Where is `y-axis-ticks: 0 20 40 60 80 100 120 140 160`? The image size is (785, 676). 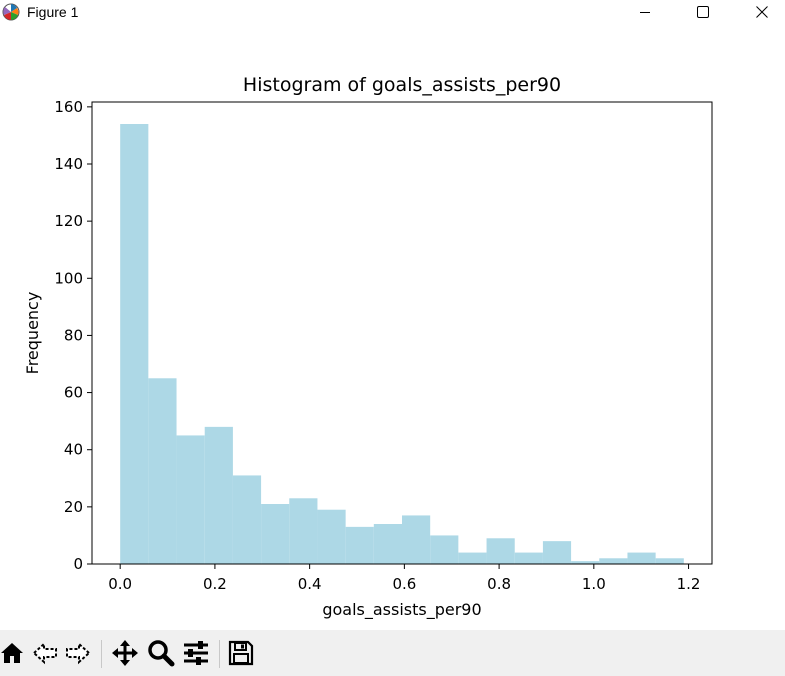 y-axis-ticks: 0 20 40 60 80 100 120 140 160 is located at coordinates (73, 335).